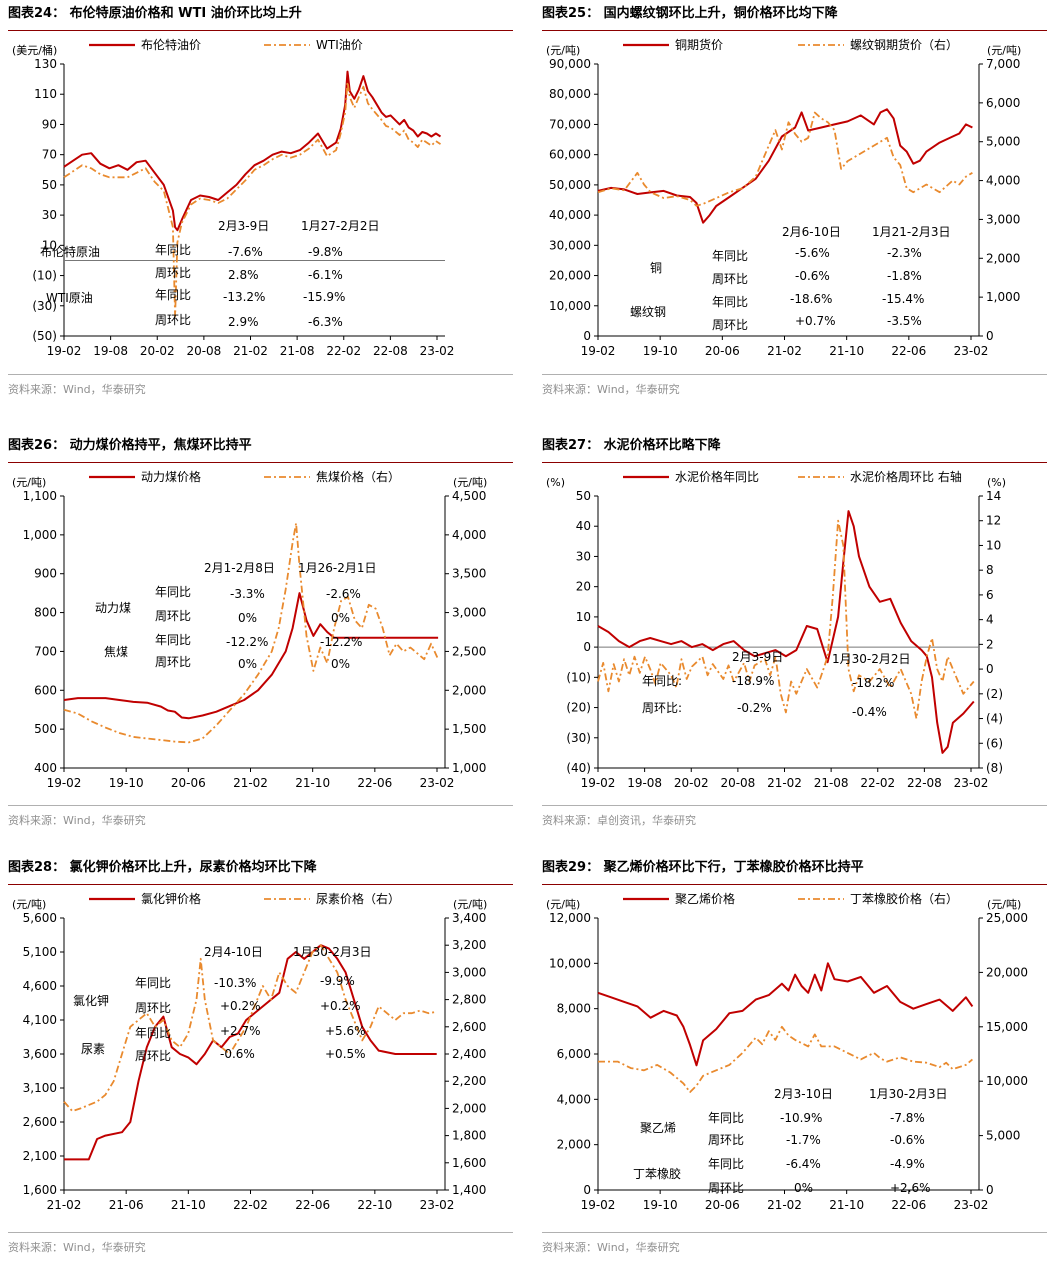 The image size is (1055, 1278). Describe the element at coordinates (325, 275) in the screenshot. I see `annotation-text: -6.1%` at that location.